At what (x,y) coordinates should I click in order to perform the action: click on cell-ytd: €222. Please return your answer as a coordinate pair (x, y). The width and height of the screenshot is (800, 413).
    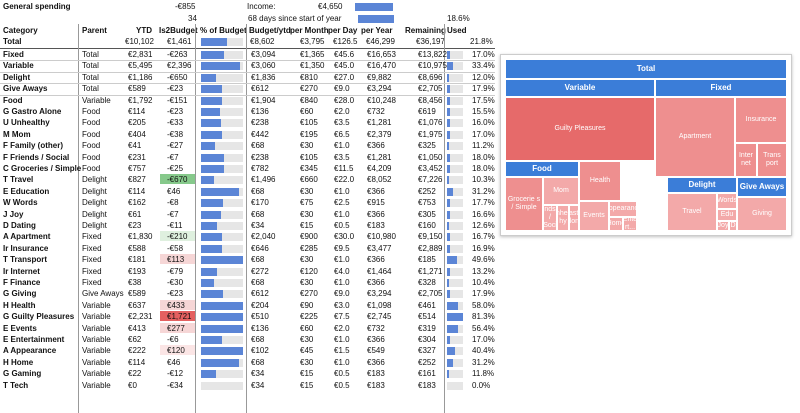
    Looking at the image, I should click on (137, 351).